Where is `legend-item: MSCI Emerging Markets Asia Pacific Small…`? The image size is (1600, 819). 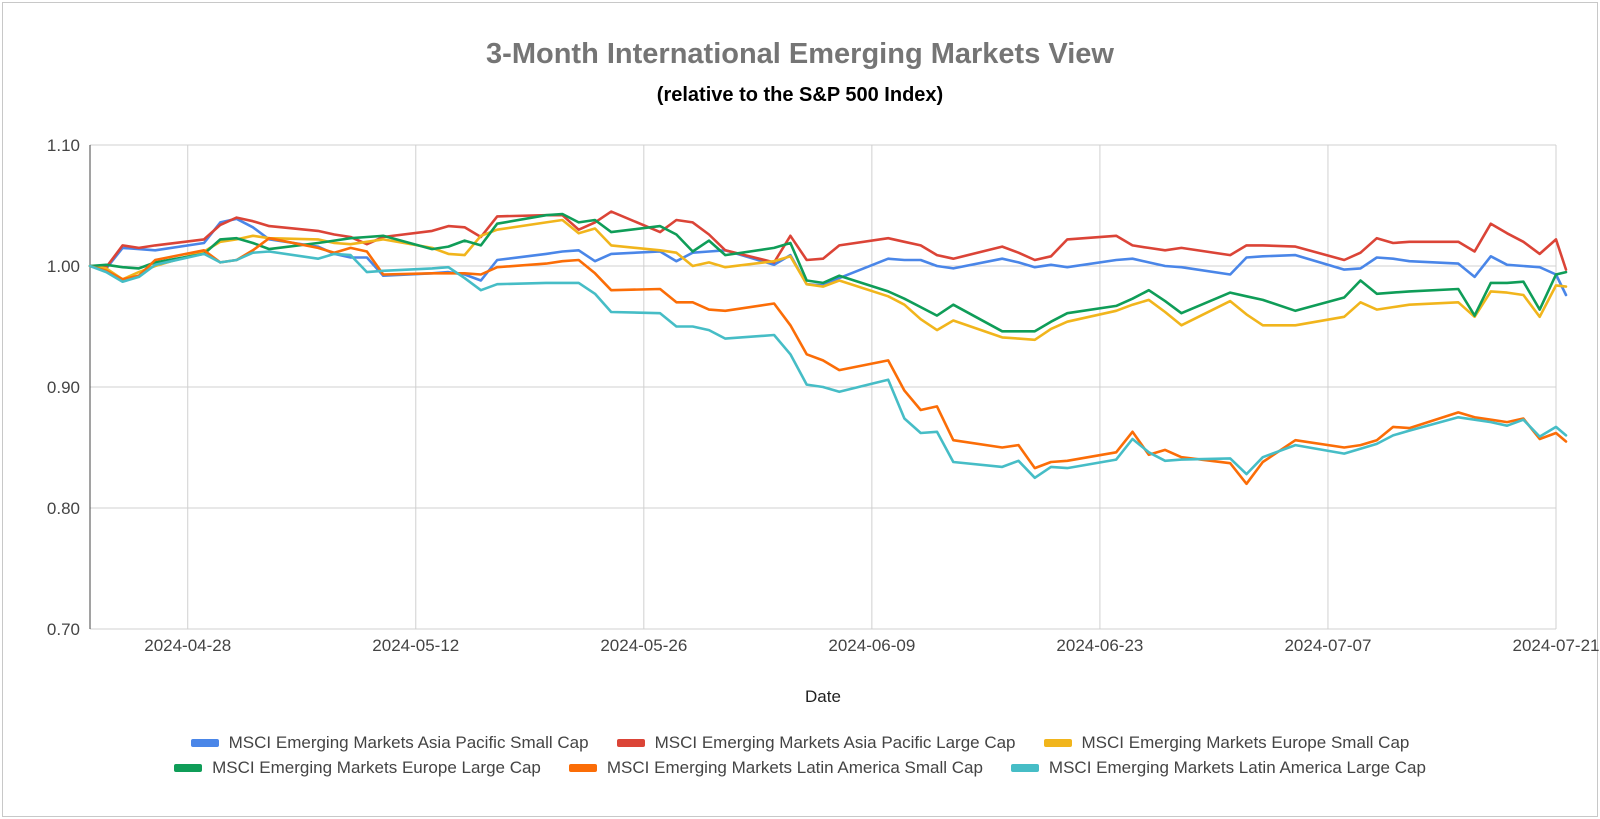
legend-item: MSCI Emerging Markets Asia Pacific Small… is located at coordinates (389, 743).